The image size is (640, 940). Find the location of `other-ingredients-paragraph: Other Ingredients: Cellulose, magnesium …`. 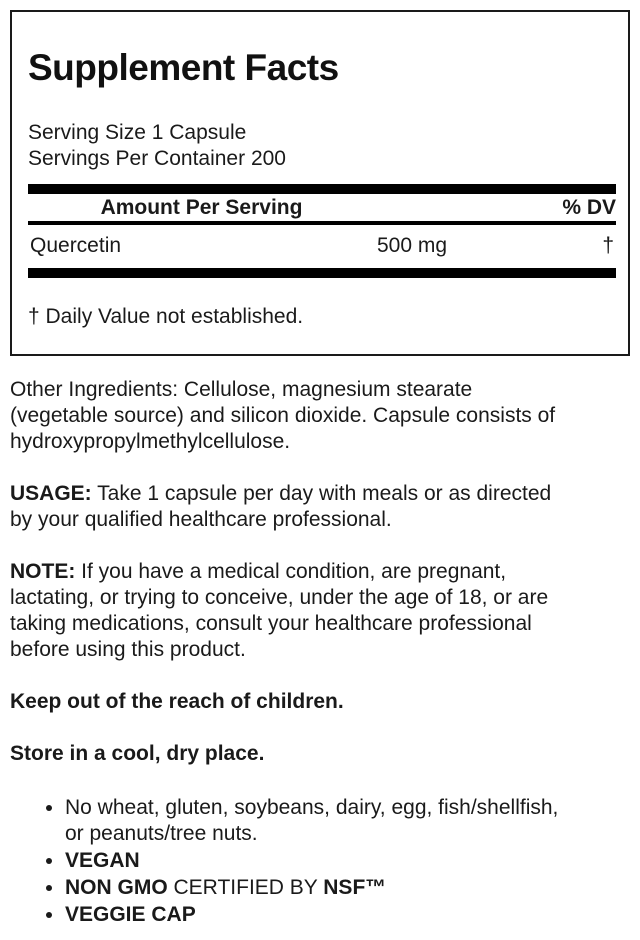

other-ingredients-paragraph: Other Ingredients: Cellulose, magnesium … is located at coordinates (283, 415).